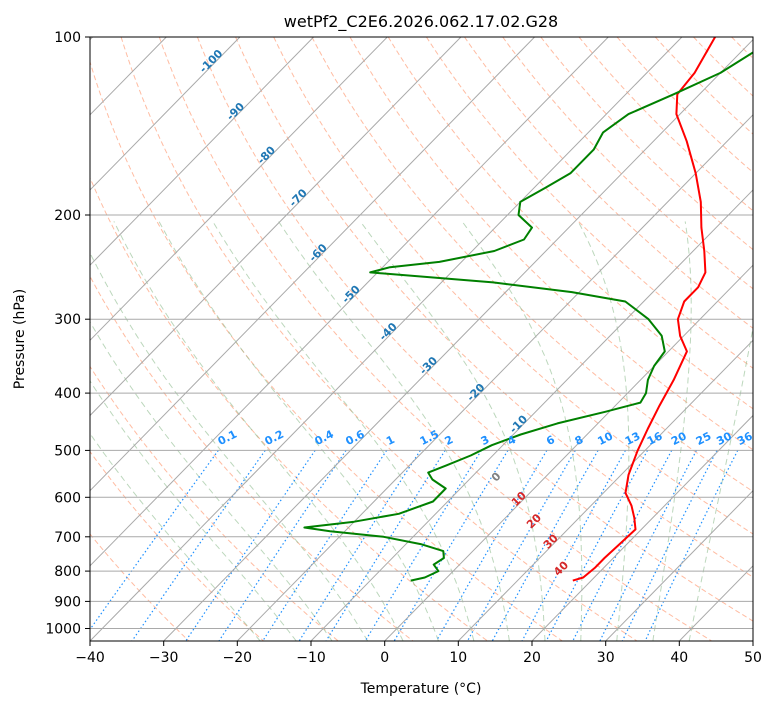 This screenshot has width=775, height=712. What do you see at coordinates (561, 568) in the screenshot?
I see `moist-adiabat-label: 40` at bounding box center [561, 568].